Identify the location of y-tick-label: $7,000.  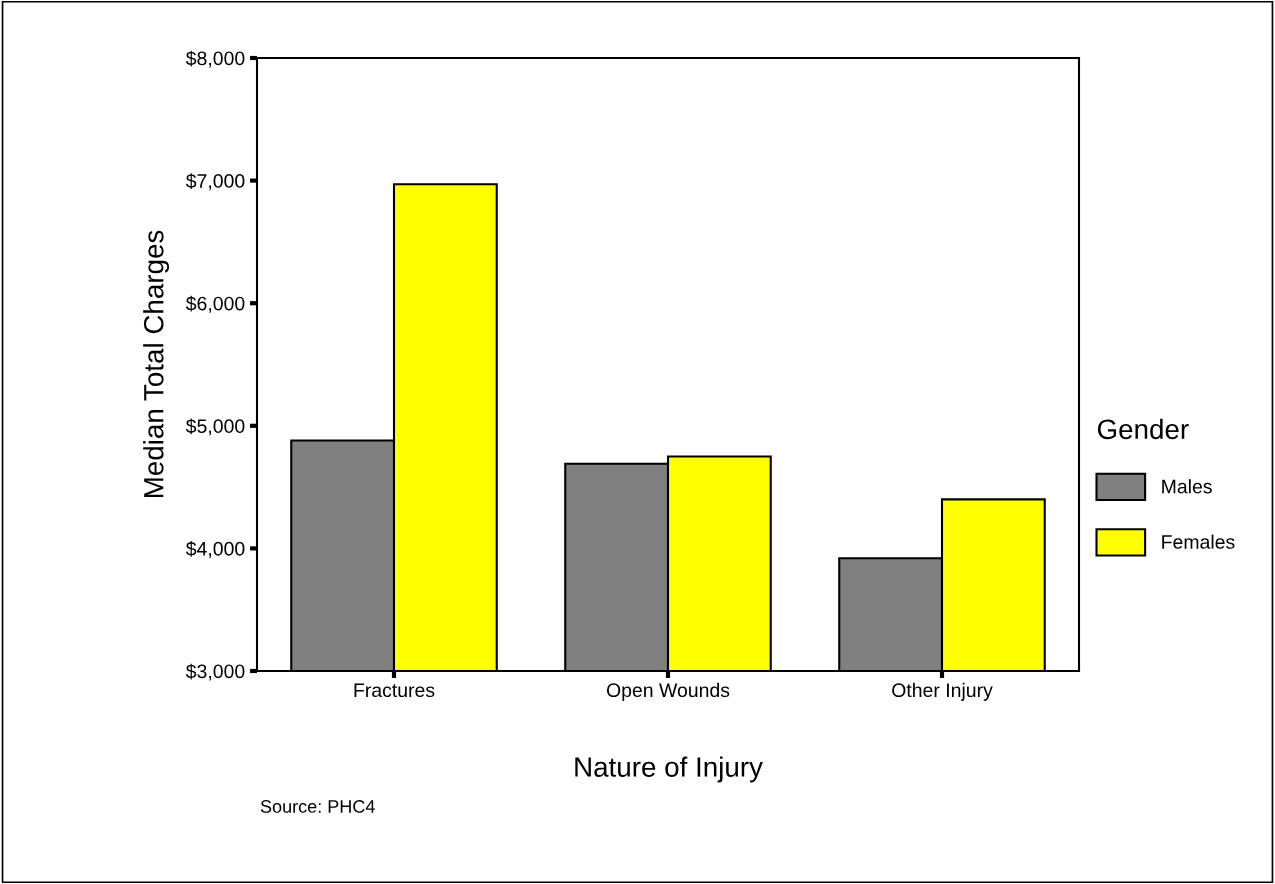
(215, 182).